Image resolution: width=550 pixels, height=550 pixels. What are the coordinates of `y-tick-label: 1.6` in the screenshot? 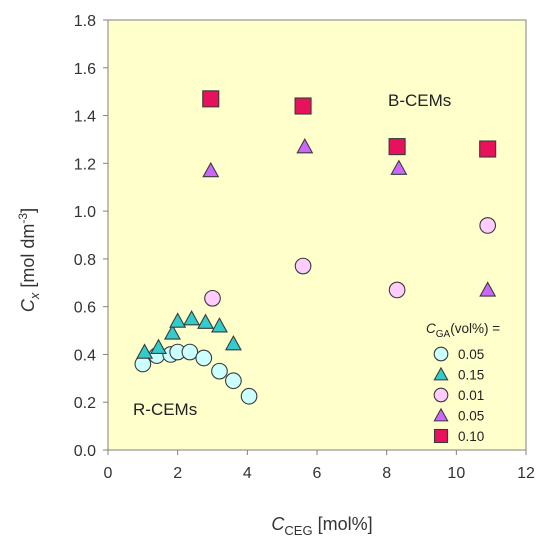 It's located at (85, 69).